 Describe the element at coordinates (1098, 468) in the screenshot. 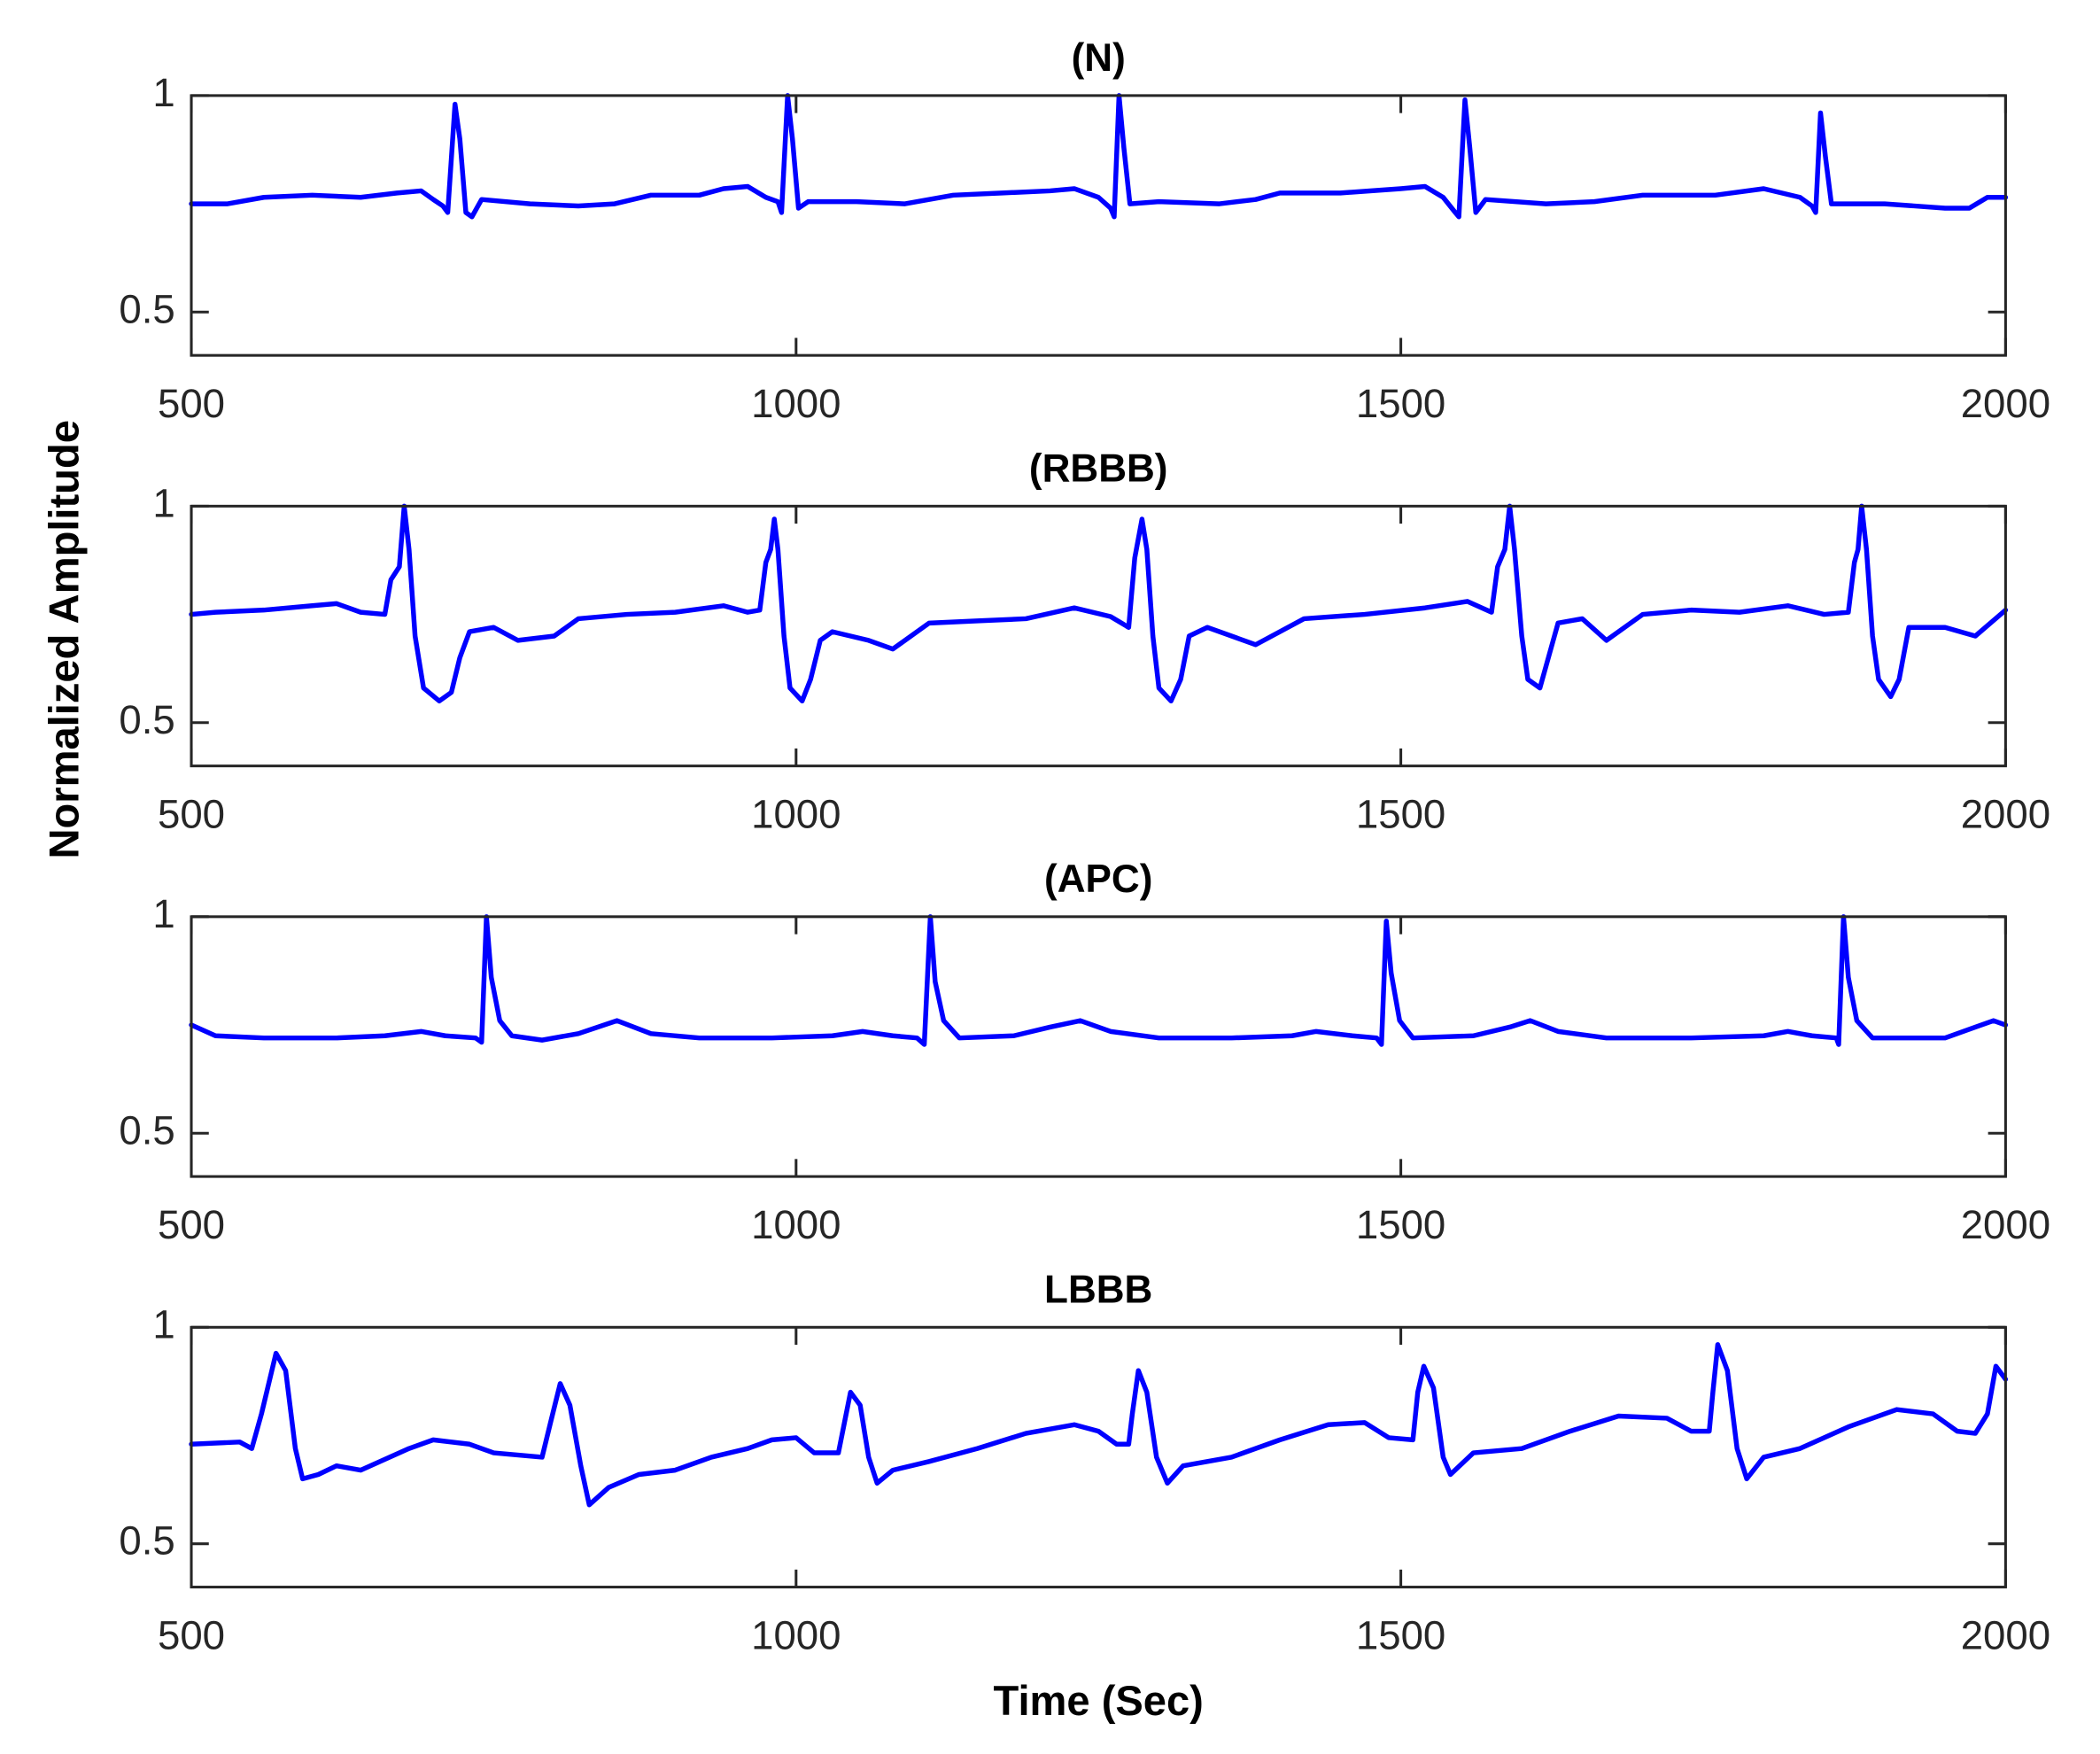

I see `subplot-title: (RBBB)` at that location.